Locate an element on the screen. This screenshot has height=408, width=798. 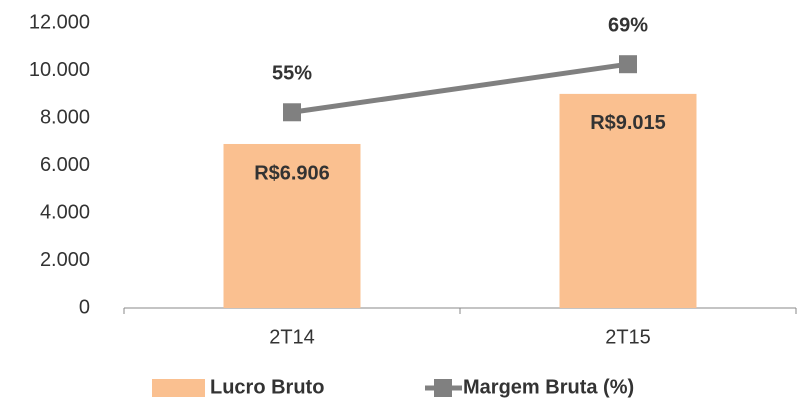
legend-label: Margem Bruta (%) is located at coordinates (548, 387).